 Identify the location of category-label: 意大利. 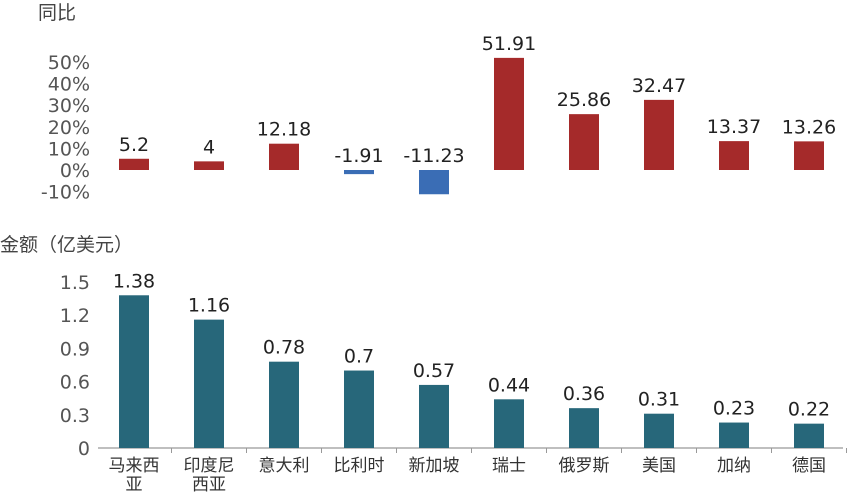
(284, 466).